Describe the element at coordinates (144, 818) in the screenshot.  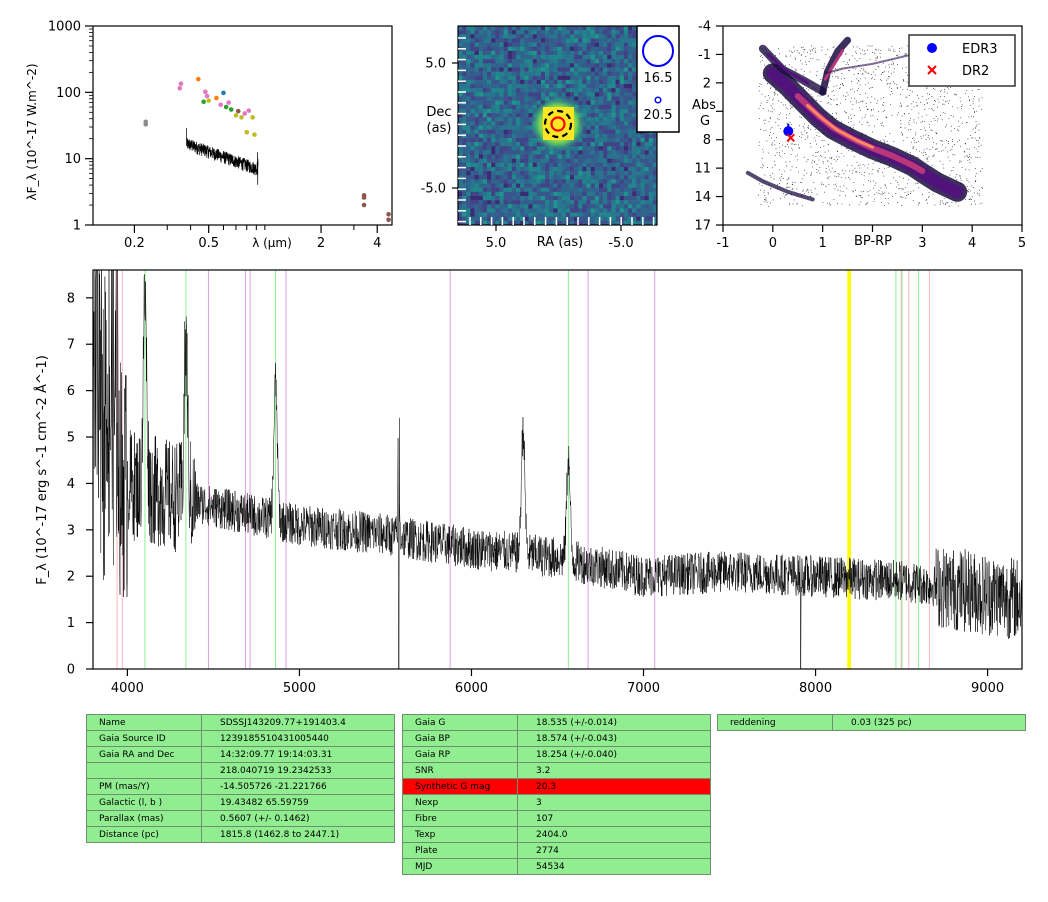
I see `table-key: Parallax (mas)` at that location.